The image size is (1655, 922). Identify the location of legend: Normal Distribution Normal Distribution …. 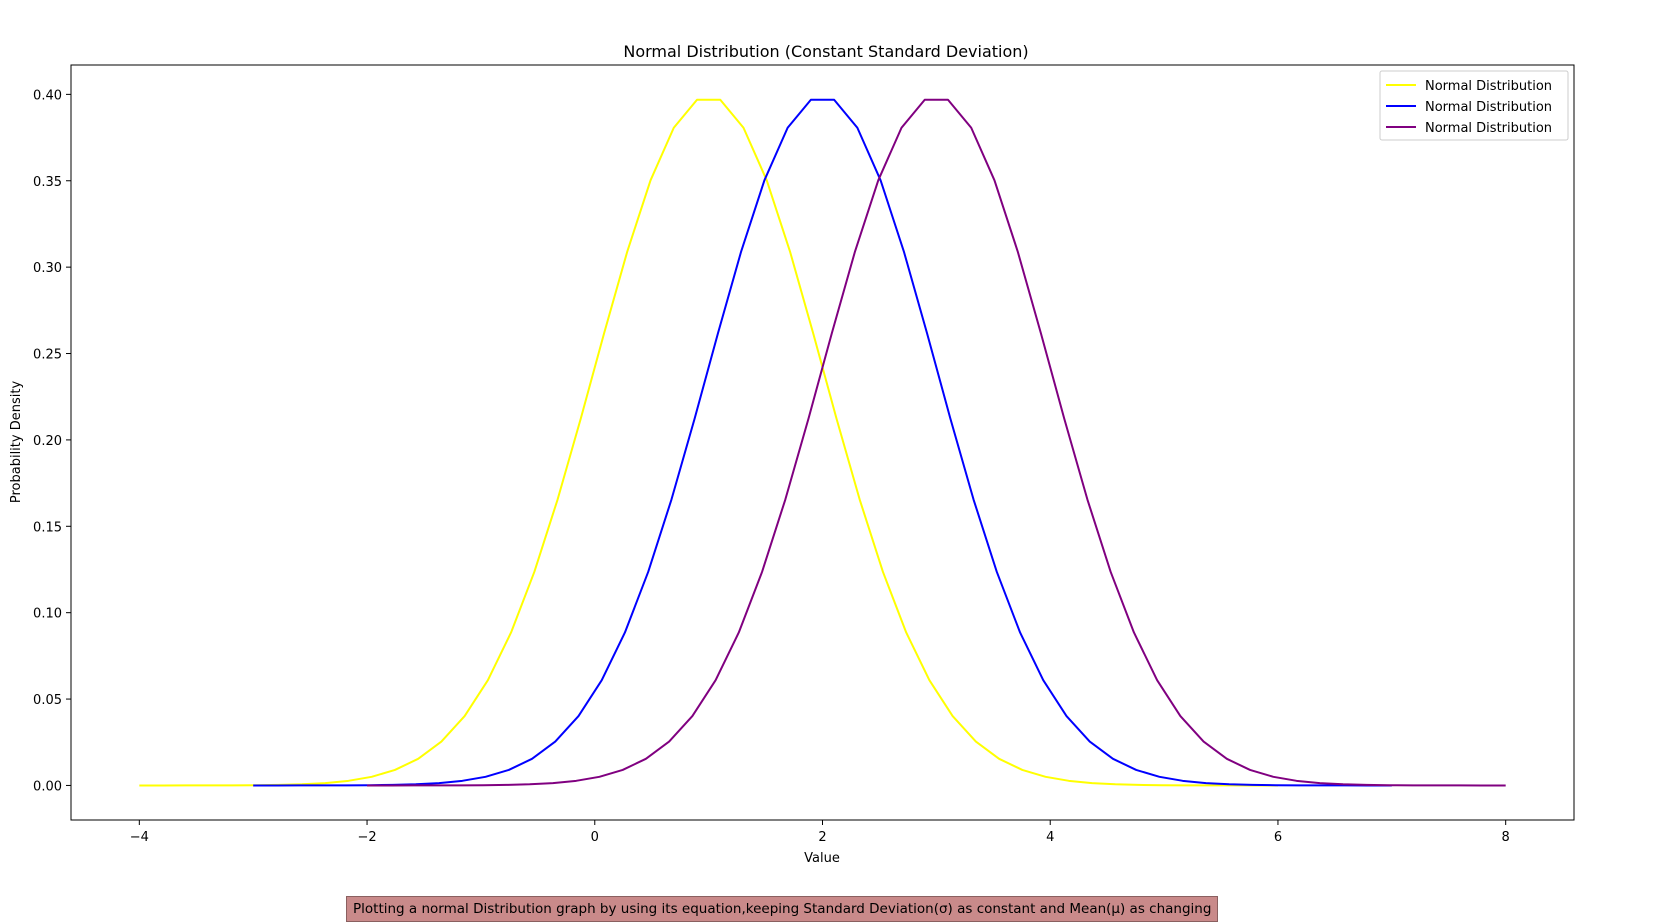
(1474, 105).